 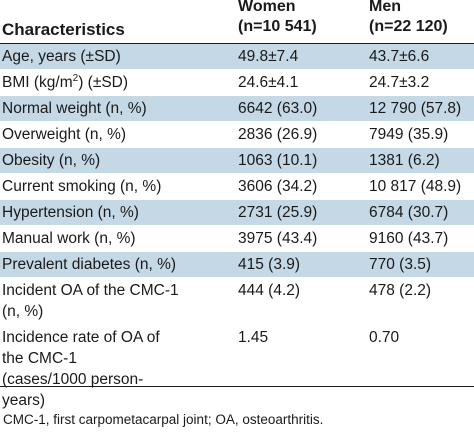 I want to click on row-women-value: 444 (4.2), so click(x=269, y=290).